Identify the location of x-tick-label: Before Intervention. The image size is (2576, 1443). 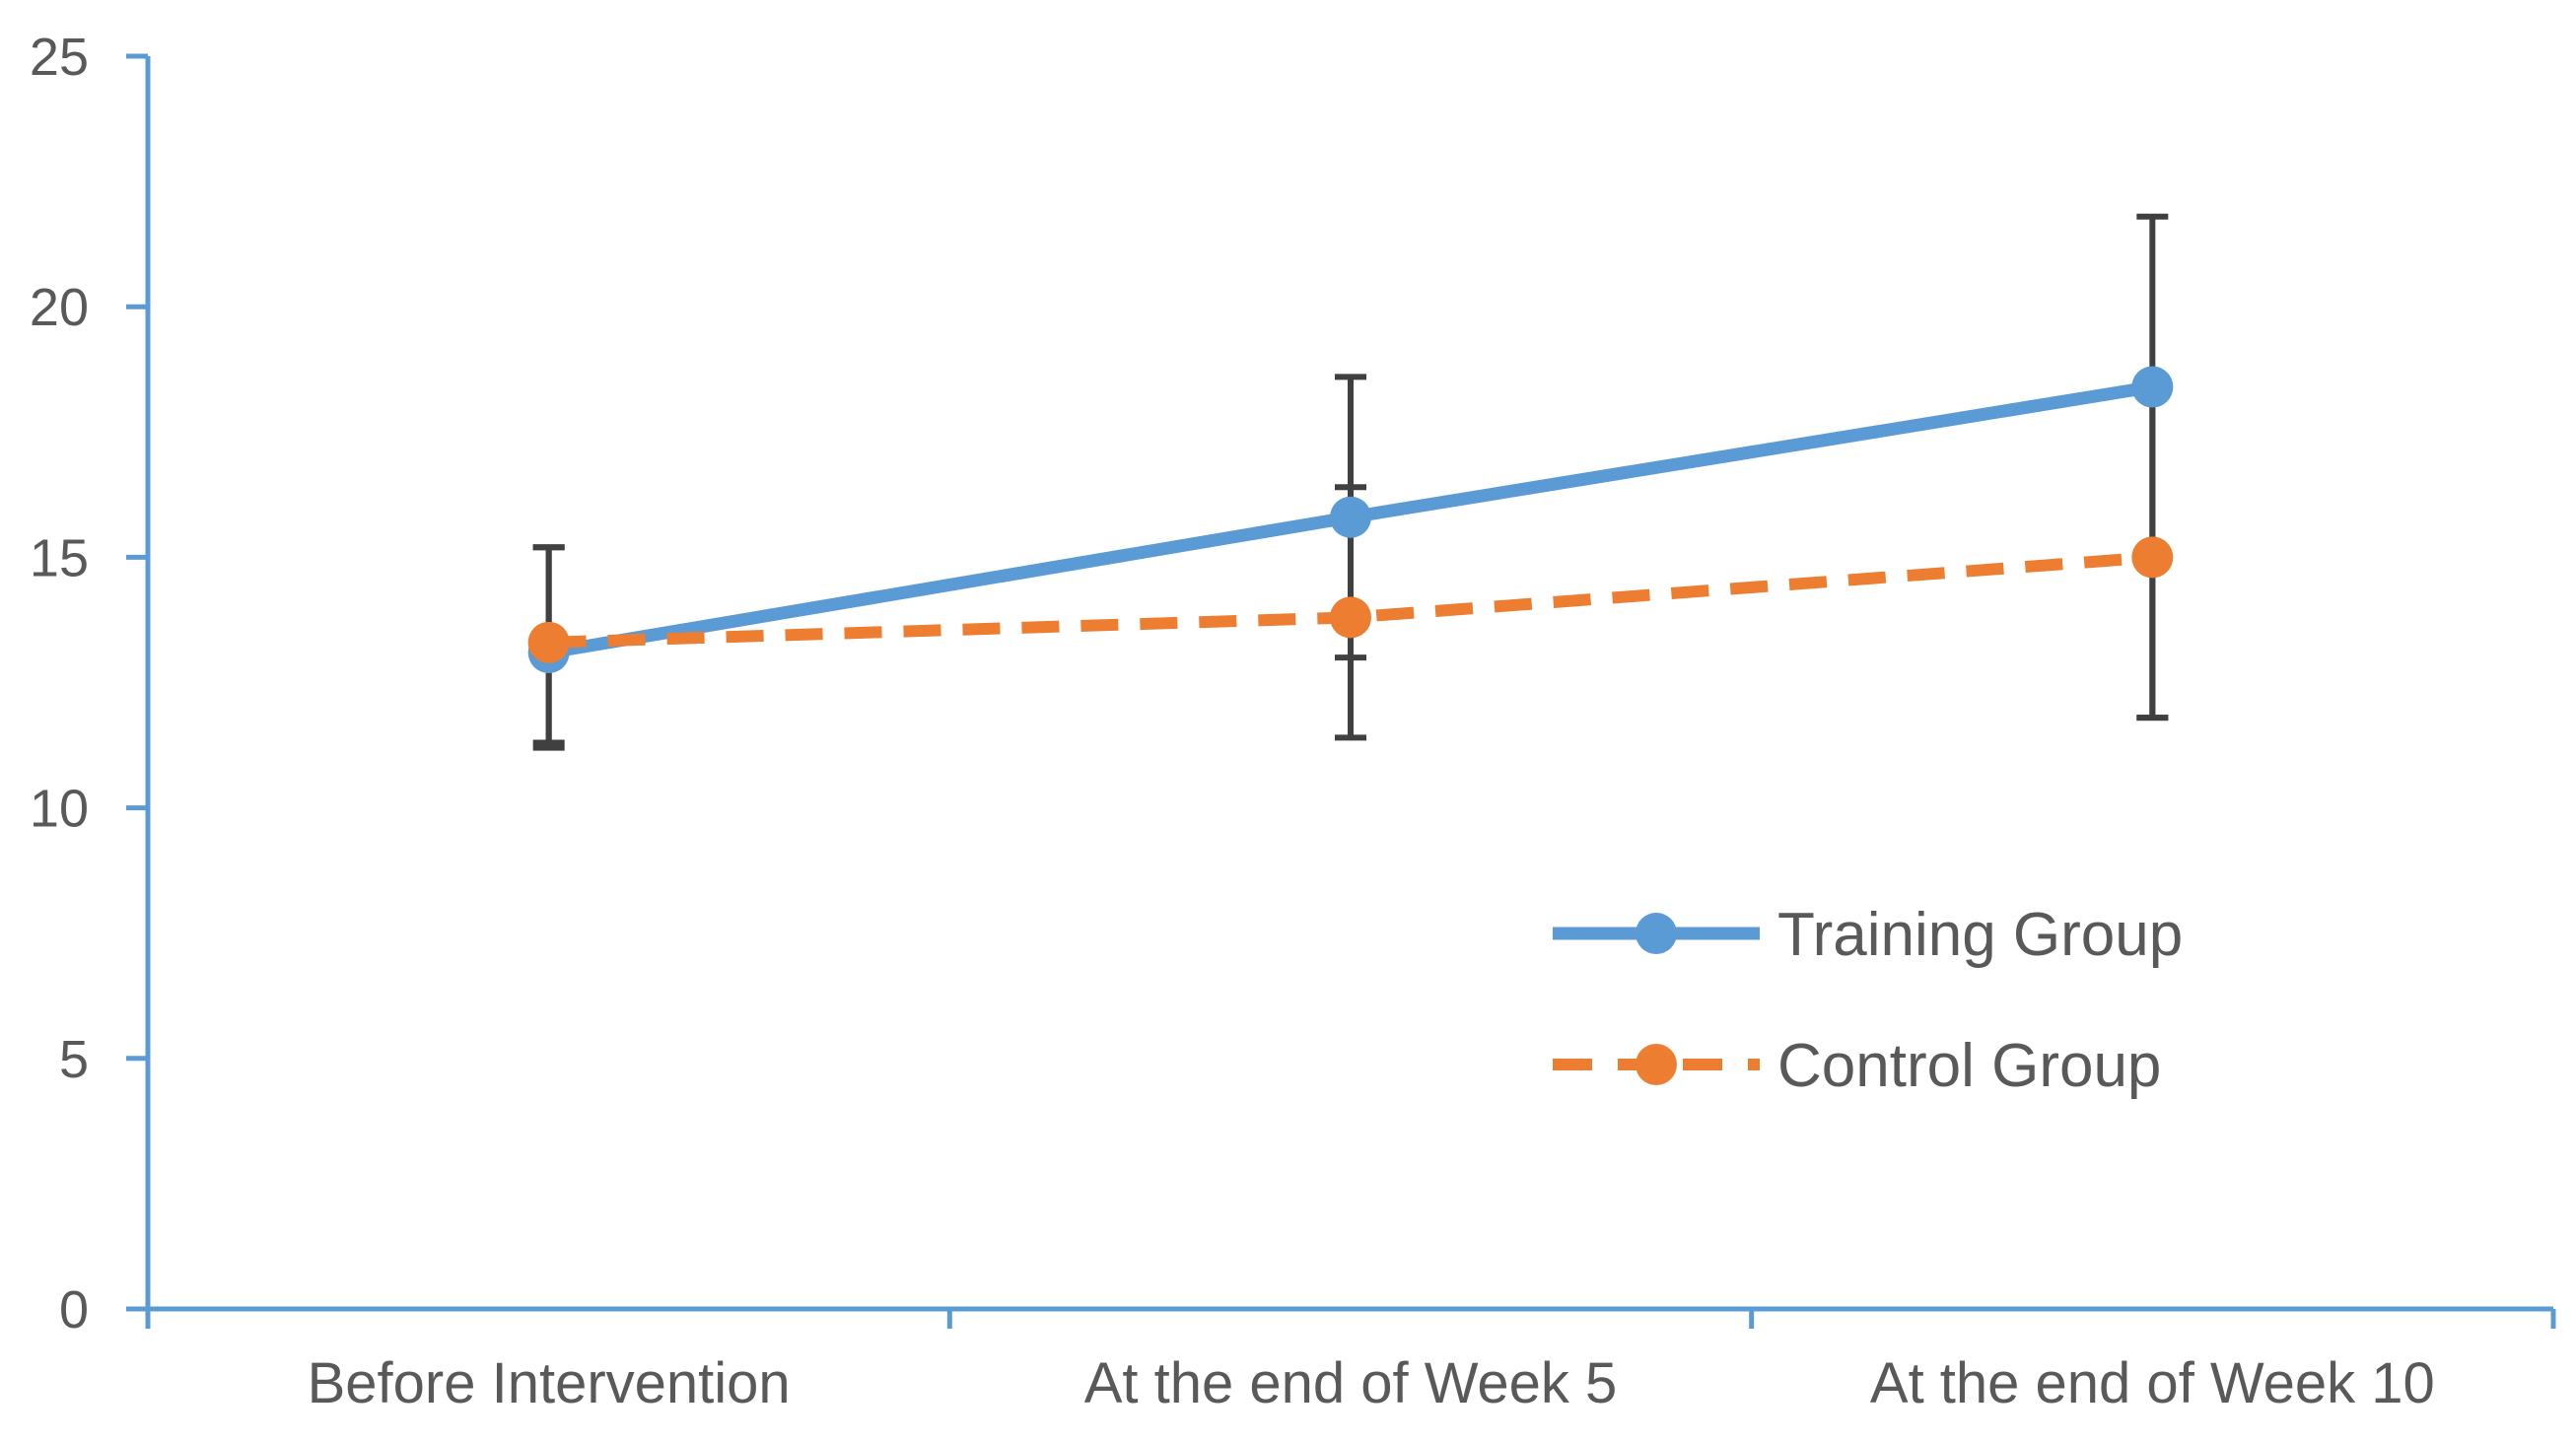
(550, 1383).